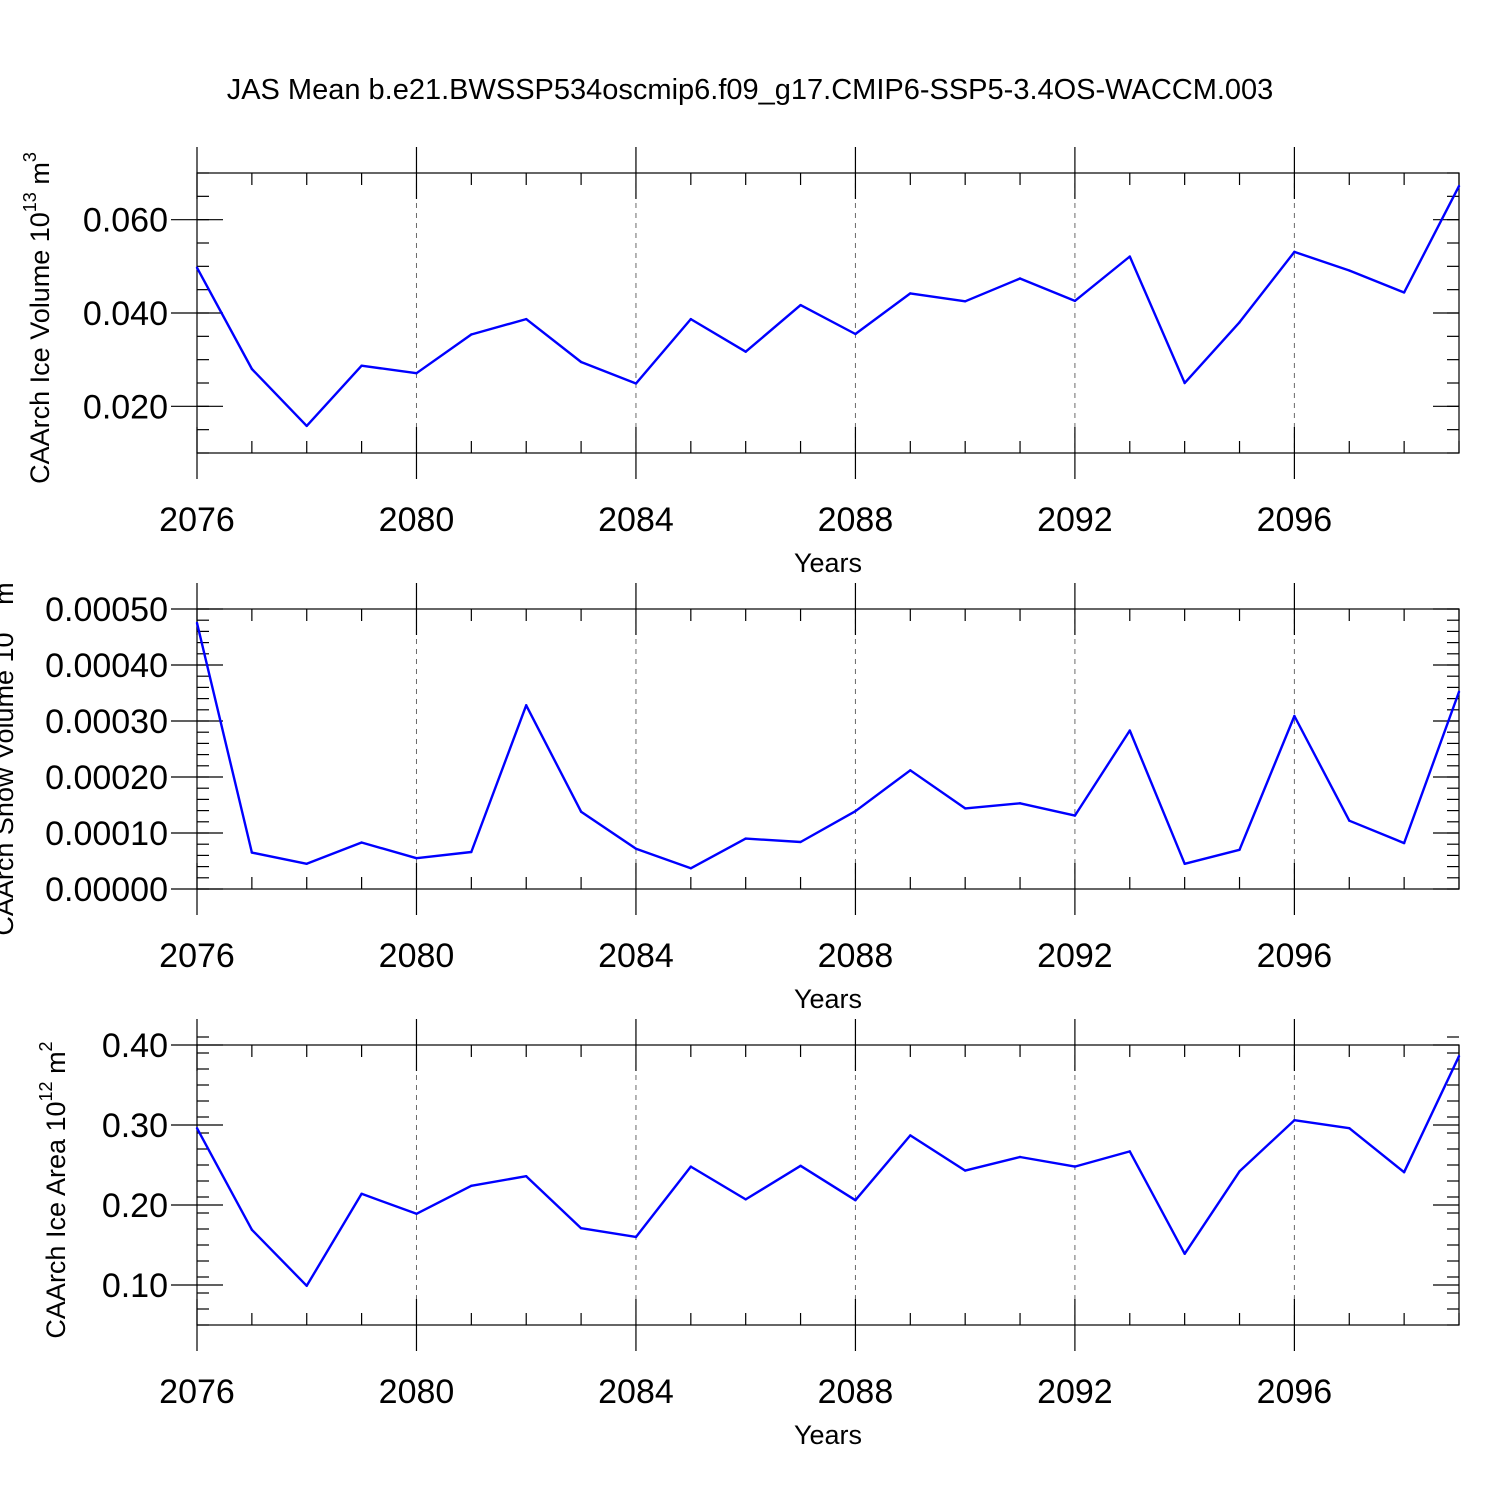 The height and width of the screenshot is (1500, 1500). Describe the element at coordinates (106, 890) in the screenshot. I see `y-tick-label: 0.00000` at that location.